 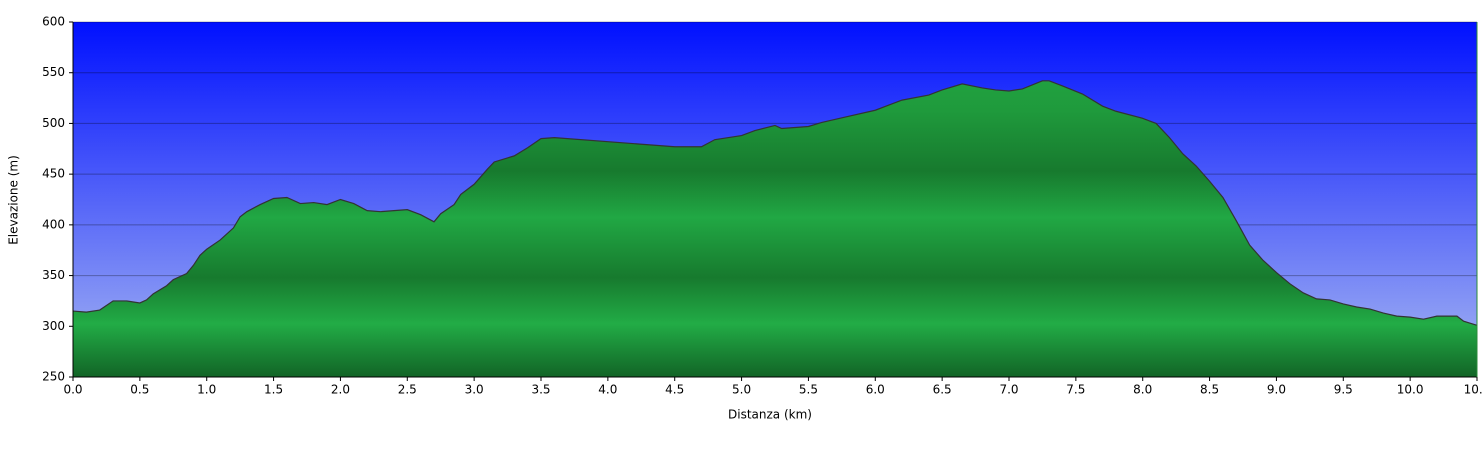 I want to click on y-tick-label: 350, so click(x=53, y=275).